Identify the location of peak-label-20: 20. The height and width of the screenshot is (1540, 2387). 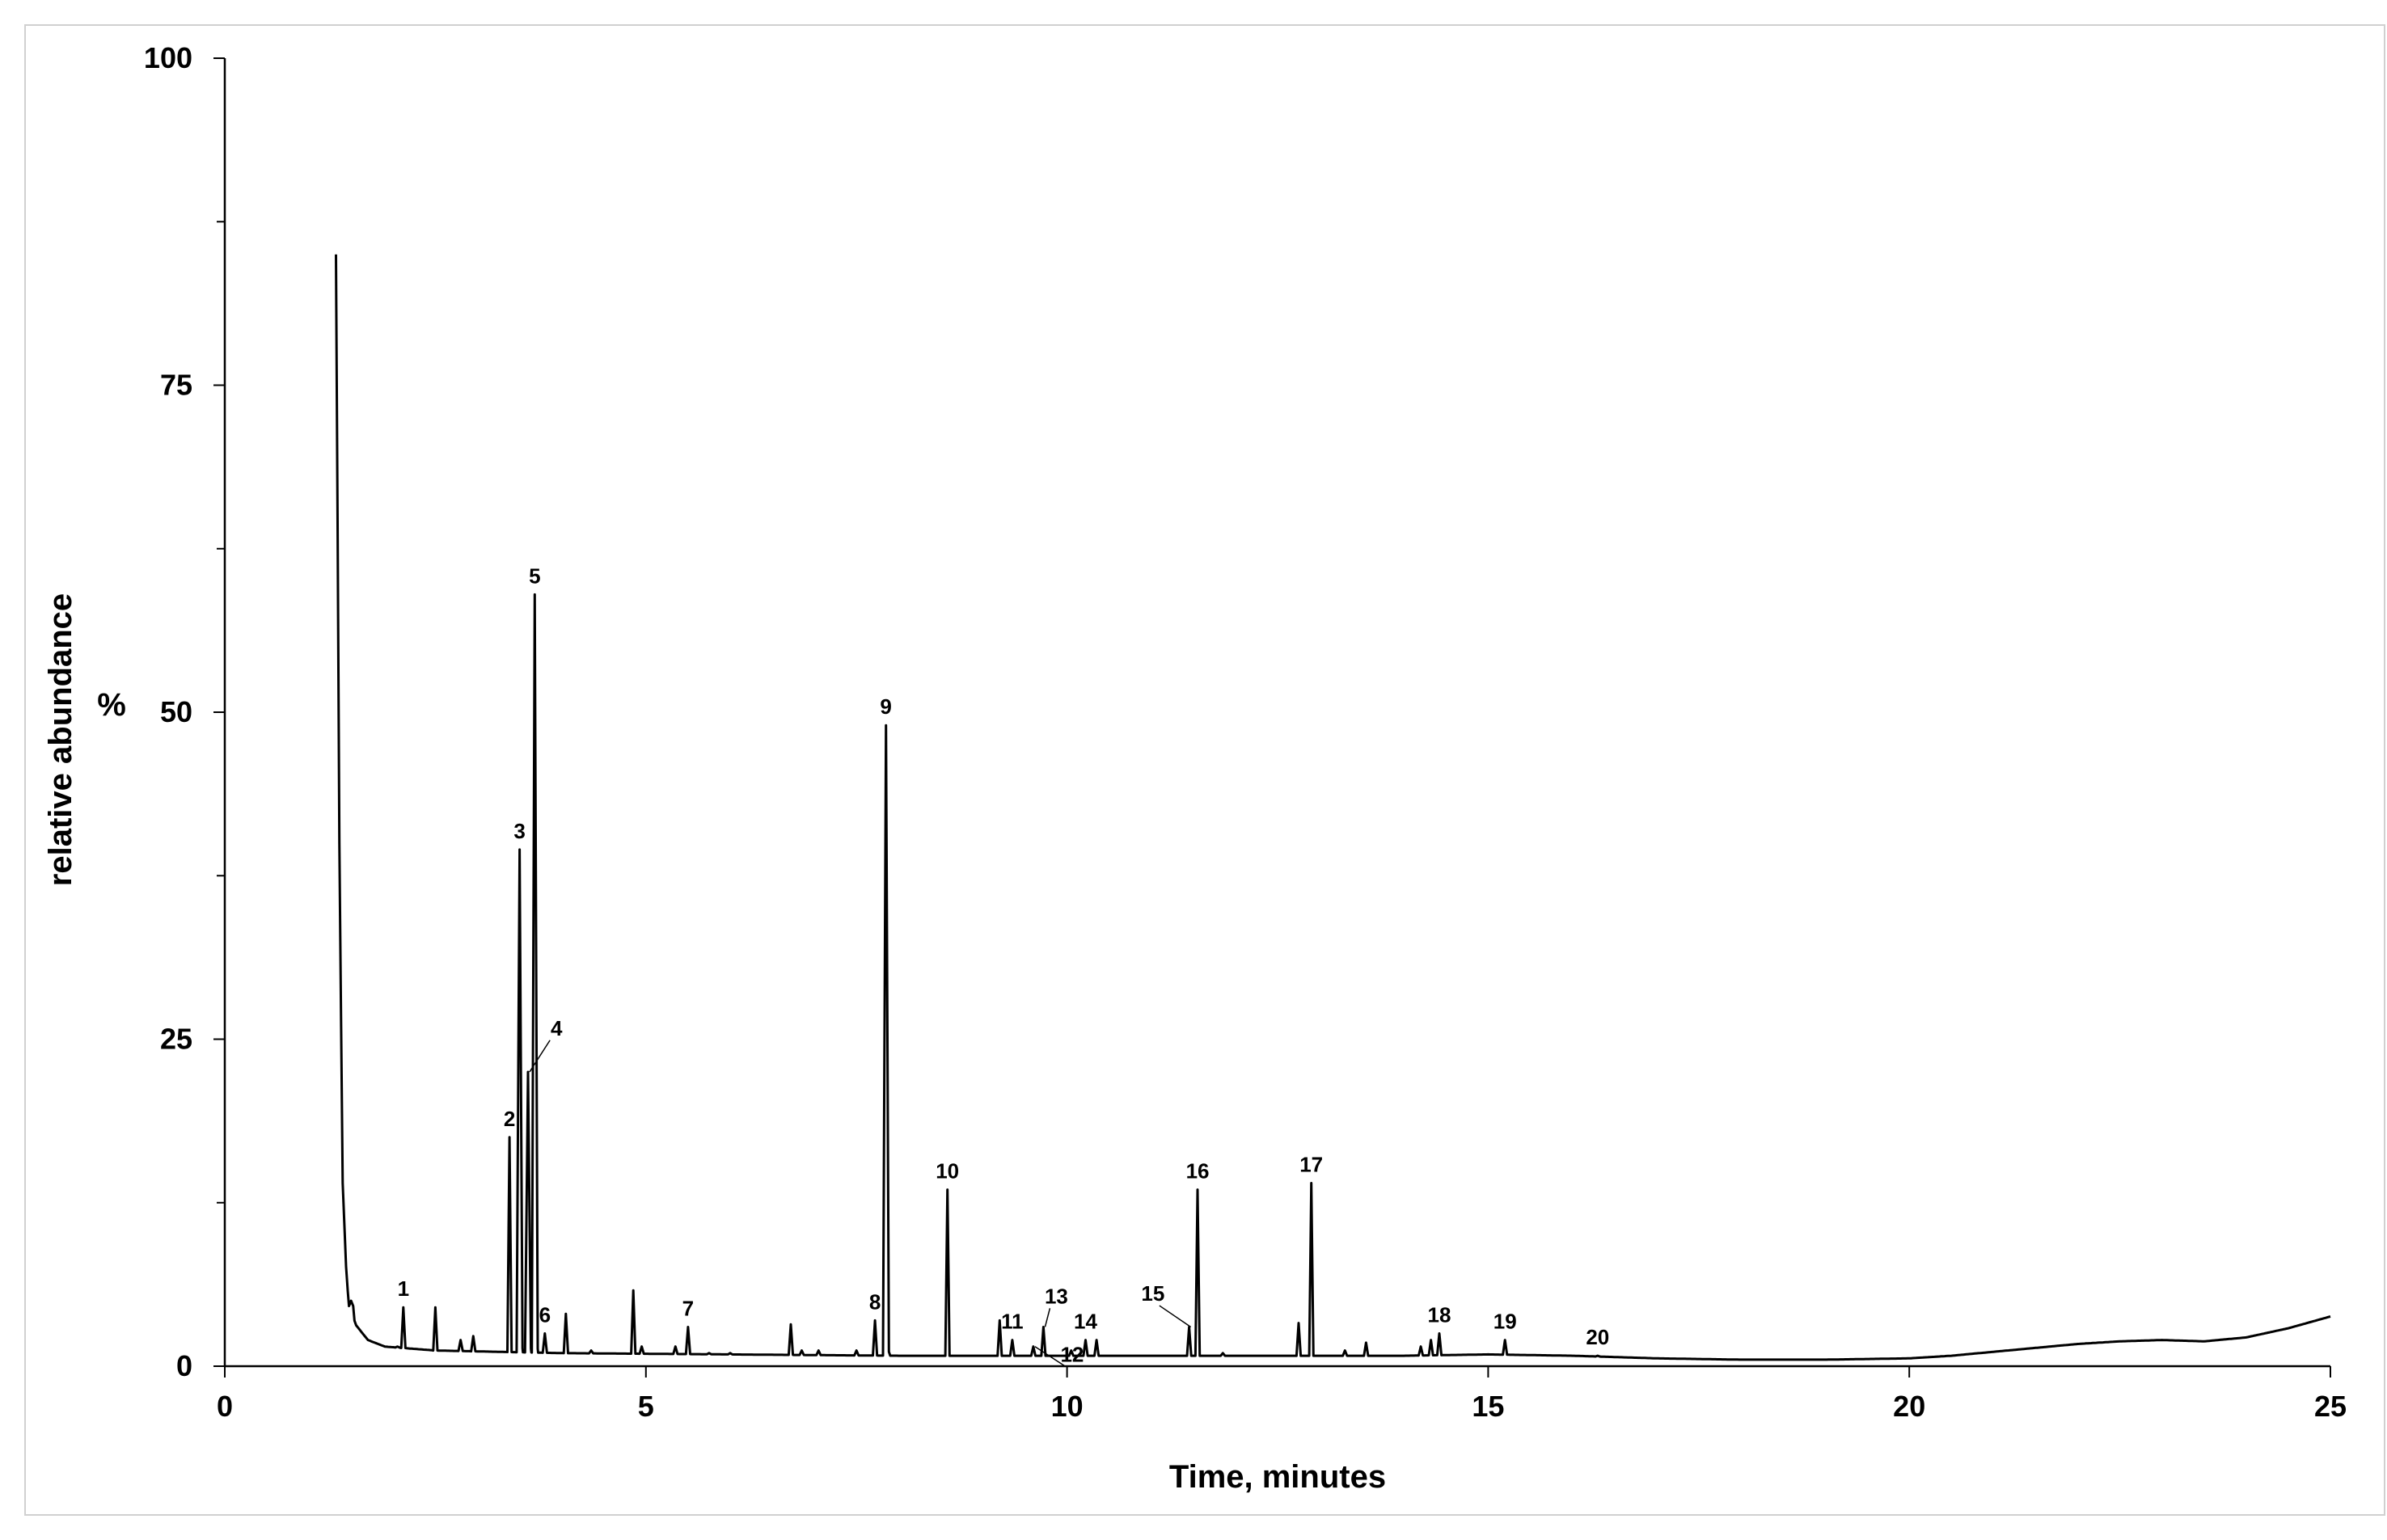
(1598, 1337).